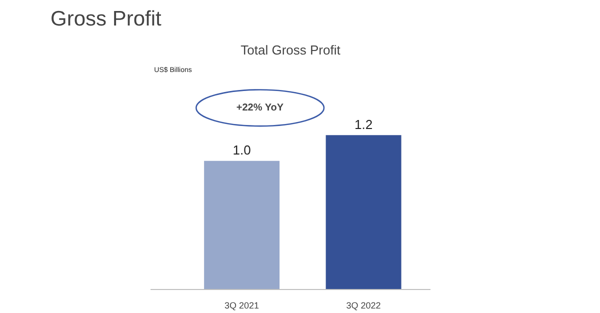 The width and height of the screenshot is (600, 313). What do you see at coordinates (363, 305) in the screenshot?
I see `x-tick-label: 3Q 2022` at bounding box center [363, 305].